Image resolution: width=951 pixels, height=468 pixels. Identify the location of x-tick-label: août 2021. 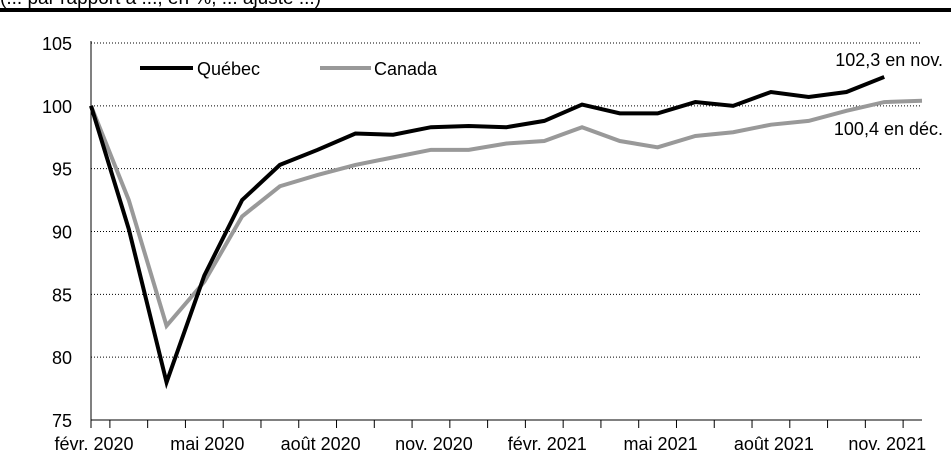
(774, 444).